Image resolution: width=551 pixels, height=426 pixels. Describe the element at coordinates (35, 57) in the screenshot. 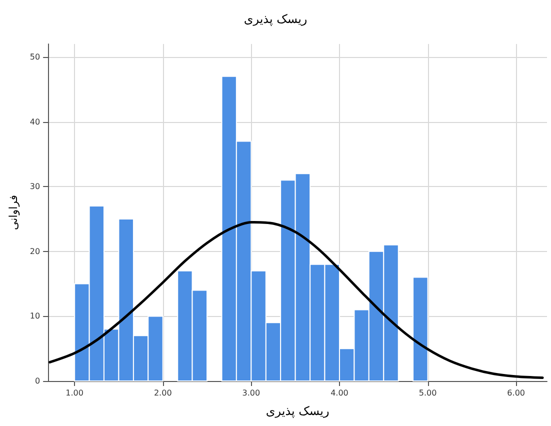

I see `y-tick-label: 50` at that location.